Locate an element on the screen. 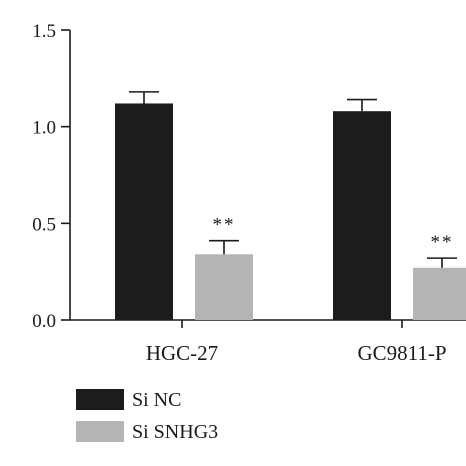 This screenshot has width=466, height=466. y-tick-label: 1.5 is located at coordinates (44, 31).